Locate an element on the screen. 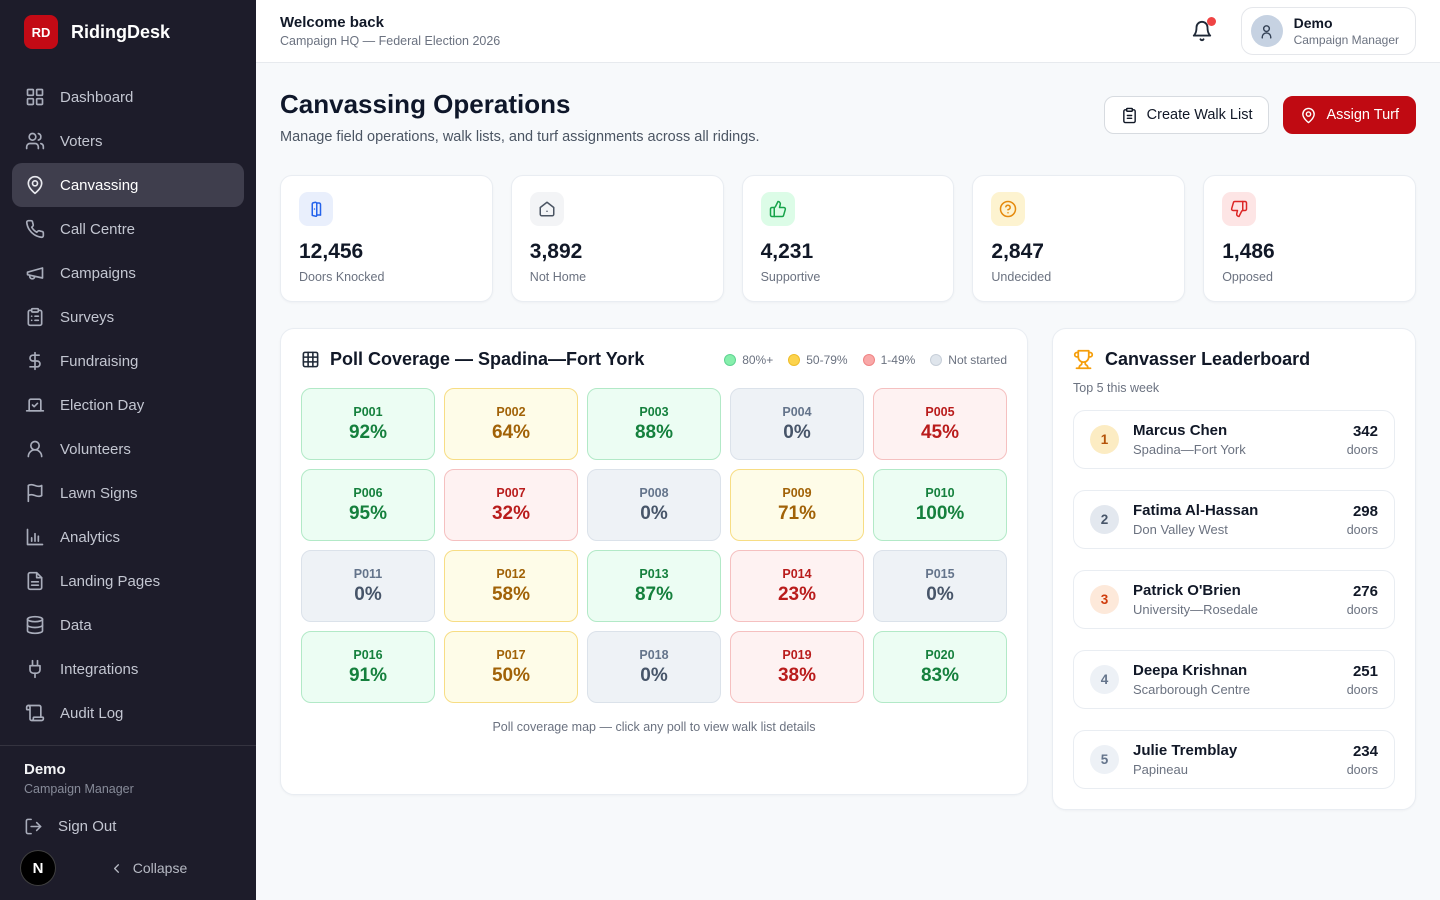 The width and height of the screenshot is (1440, 900). poll-cell-P012: P012 58% is located at coordinates (511, 586).